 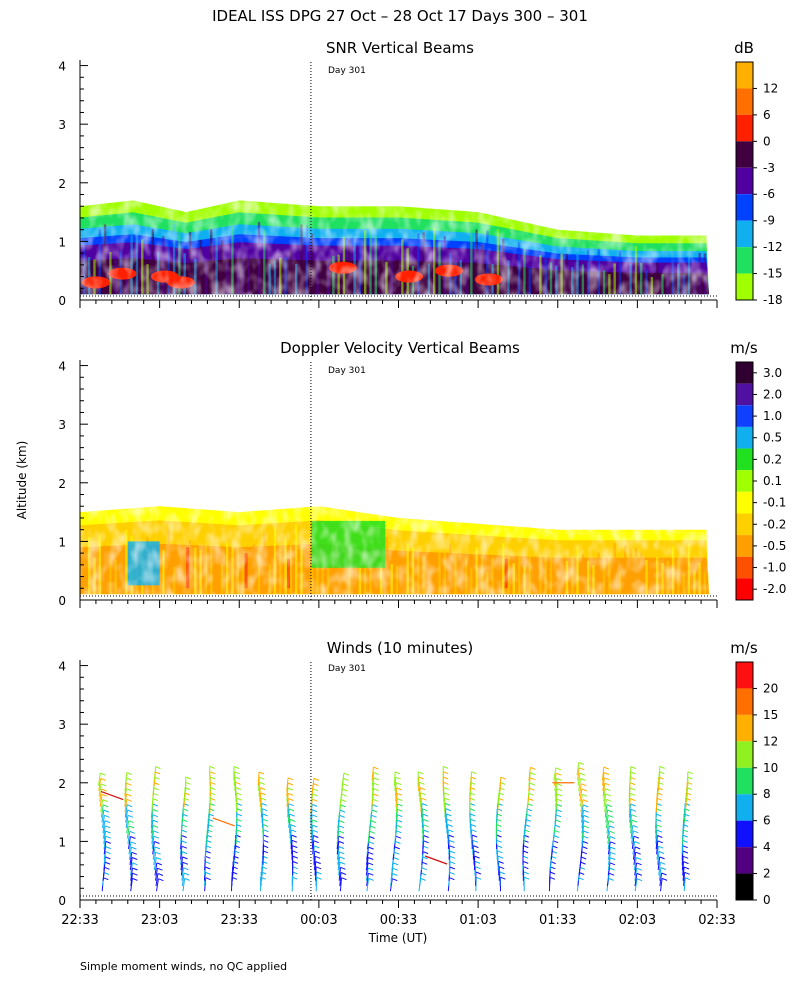 I want to click on colorbar-label: -1.0, so click(x=774, y=568).